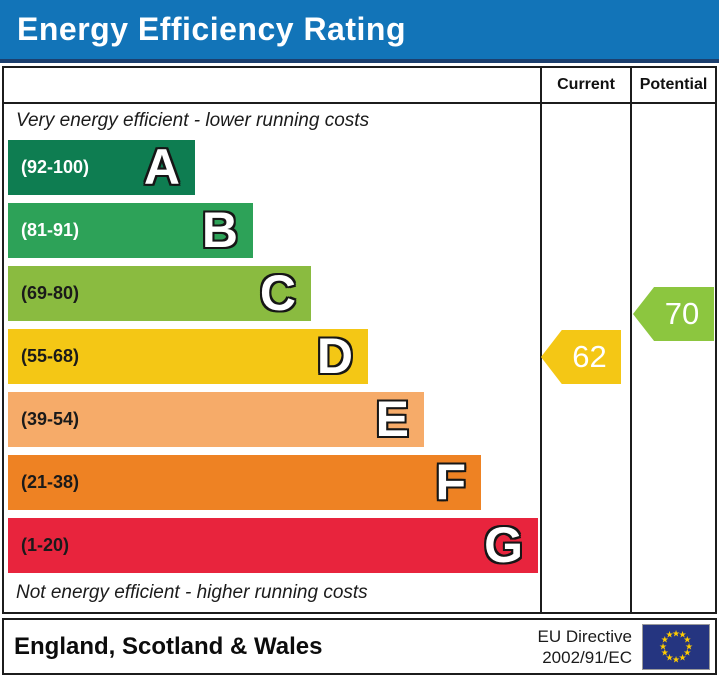  I want to click on column-divider-current, so click(541, 340).